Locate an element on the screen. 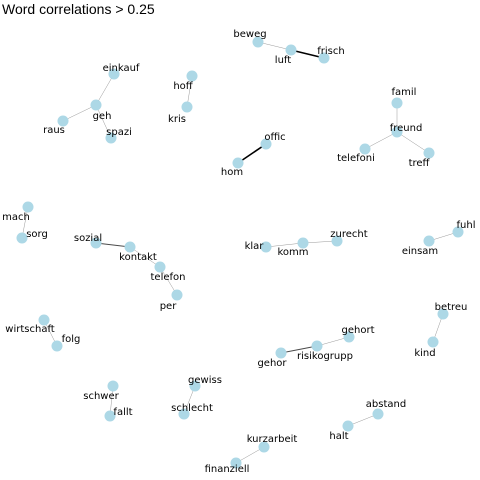 This screenshot has height=480, width=480. node-offic is located at coordinates (266, 144).